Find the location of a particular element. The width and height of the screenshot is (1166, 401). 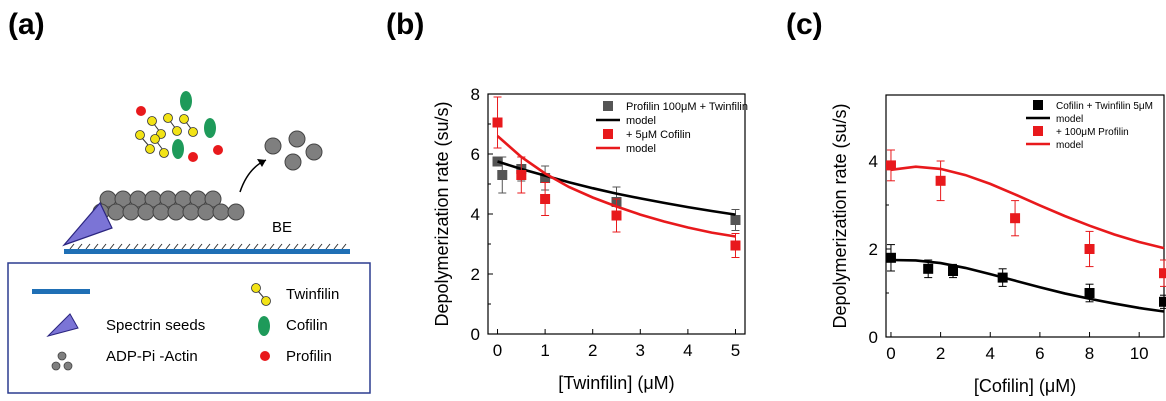

x-axis-label: [Twinfilin] (μM) is located at coordinates (616, 383).